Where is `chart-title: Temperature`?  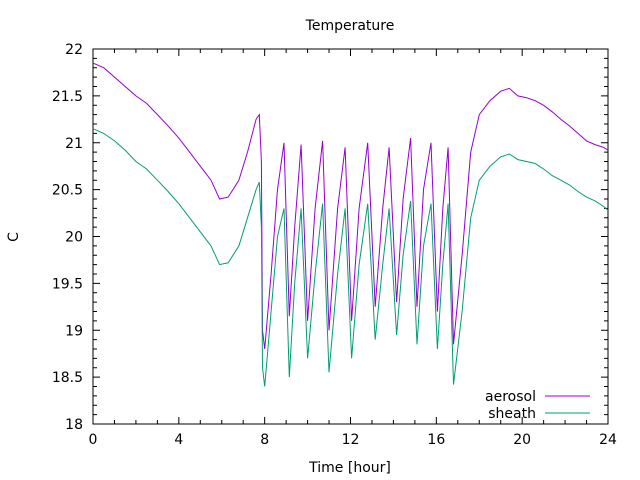
chart-title: Temperature is located at coordinates (350, 26).